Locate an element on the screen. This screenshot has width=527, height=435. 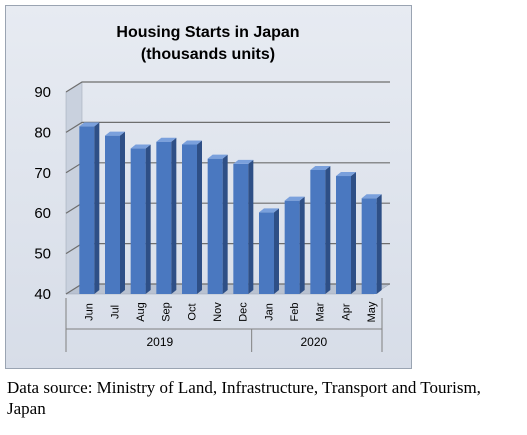
x-axis-category-labels: Jun Jul Aug Sep Oct Nov Dec Jan Feb Mar Apr May is located at coordinates (231, 311).